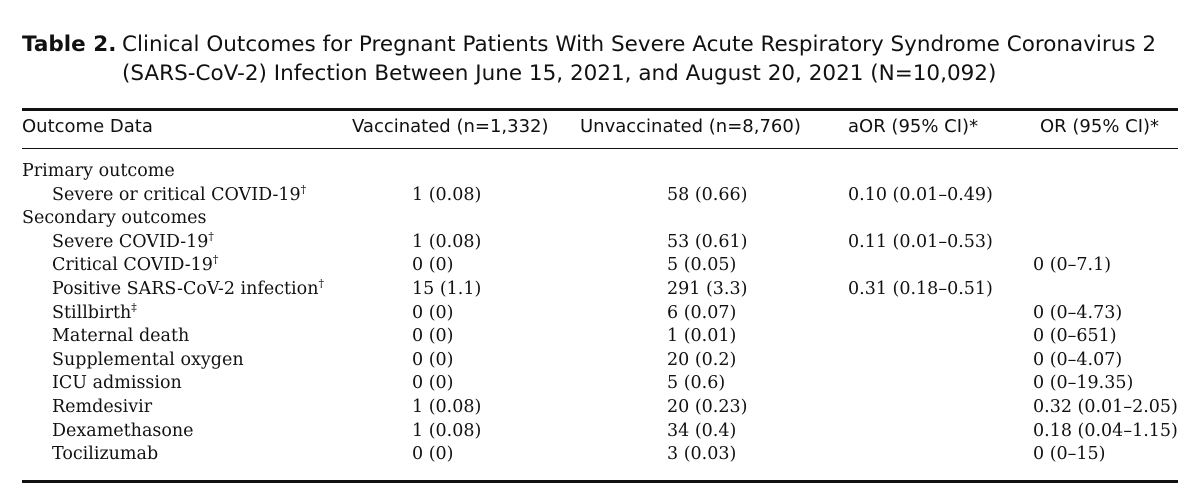 The height and width of the screenshot is (486, 1200). Describe the element at coordinates (179, 193) in the screenshot. I see `outcome-label: Severe or critical COVID-19†` at that location.